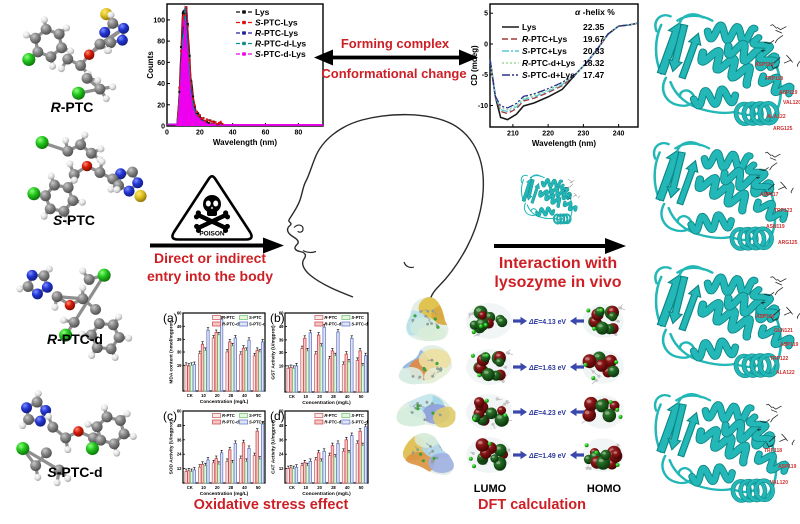 The image size is (800, 524). Describe the element at coordinates (179, 365) in the screenshot. I see `svg-text: 19` at that location.